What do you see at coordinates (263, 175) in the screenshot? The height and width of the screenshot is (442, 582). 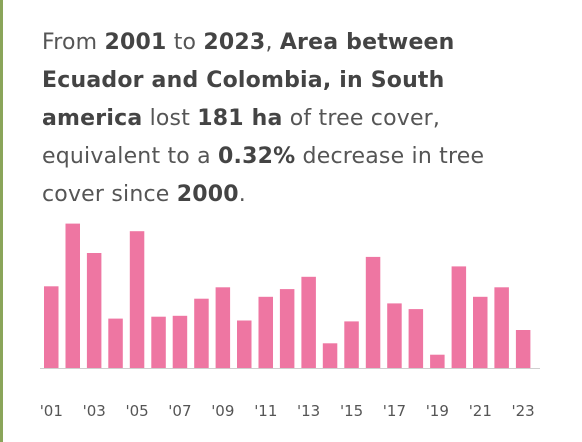 I see `summary-text-part: decrease in tree cover since` at bounding box center [263, 175].